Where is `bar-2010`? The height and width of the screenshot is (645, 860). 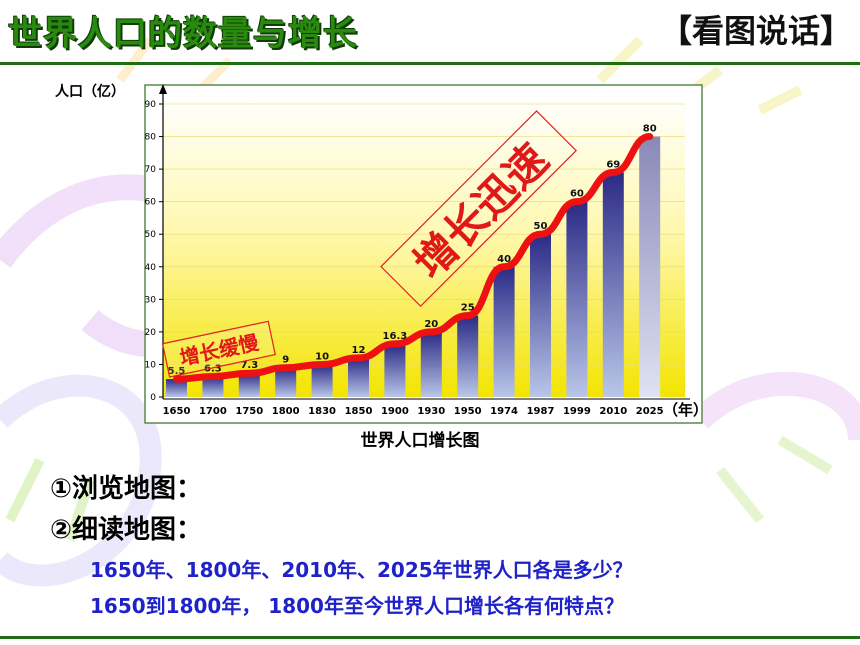
bar-2010 is located at coordinates (613, 284).